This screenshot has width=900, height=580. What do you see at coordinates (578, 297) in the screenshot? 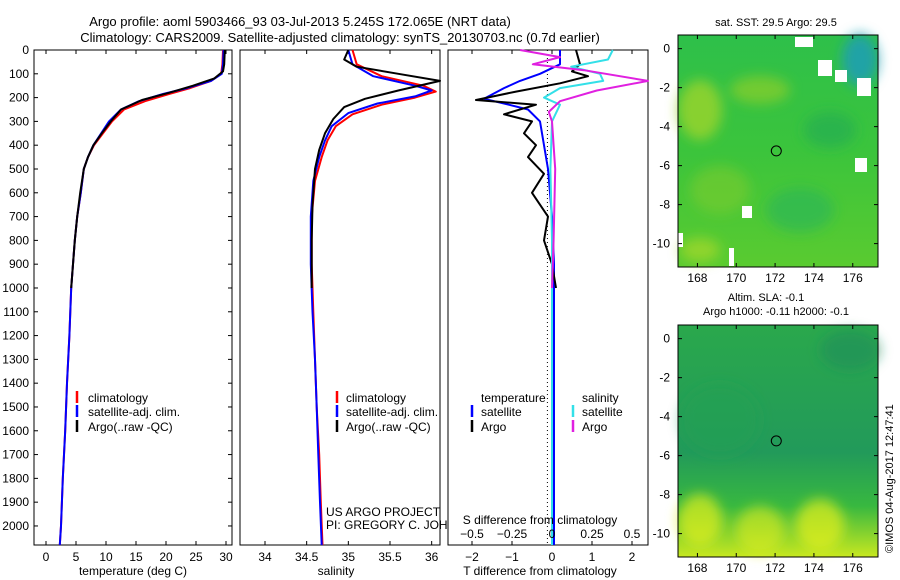
I see `series-line-s-satellite` at bounding box center [578, 297].